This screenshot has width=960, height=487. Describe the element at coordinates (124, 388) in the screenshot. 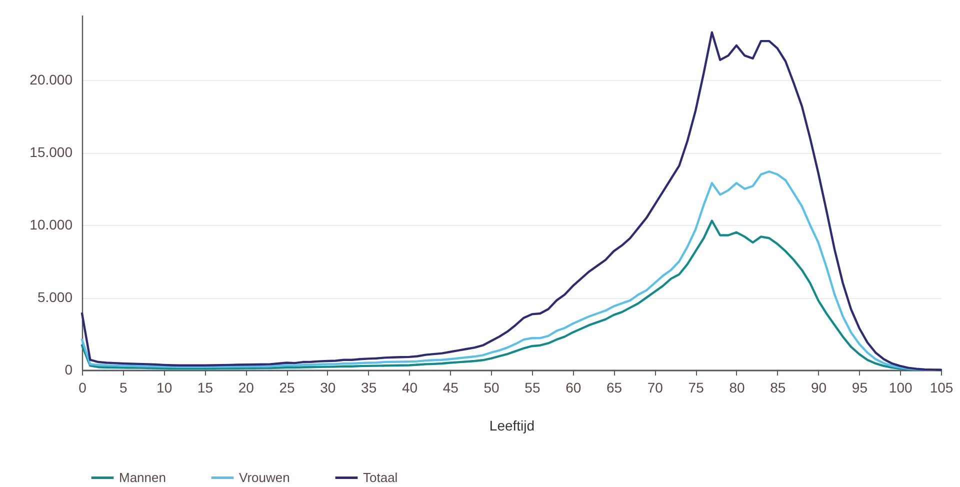

I see `x-tick-label: 5` at that location.